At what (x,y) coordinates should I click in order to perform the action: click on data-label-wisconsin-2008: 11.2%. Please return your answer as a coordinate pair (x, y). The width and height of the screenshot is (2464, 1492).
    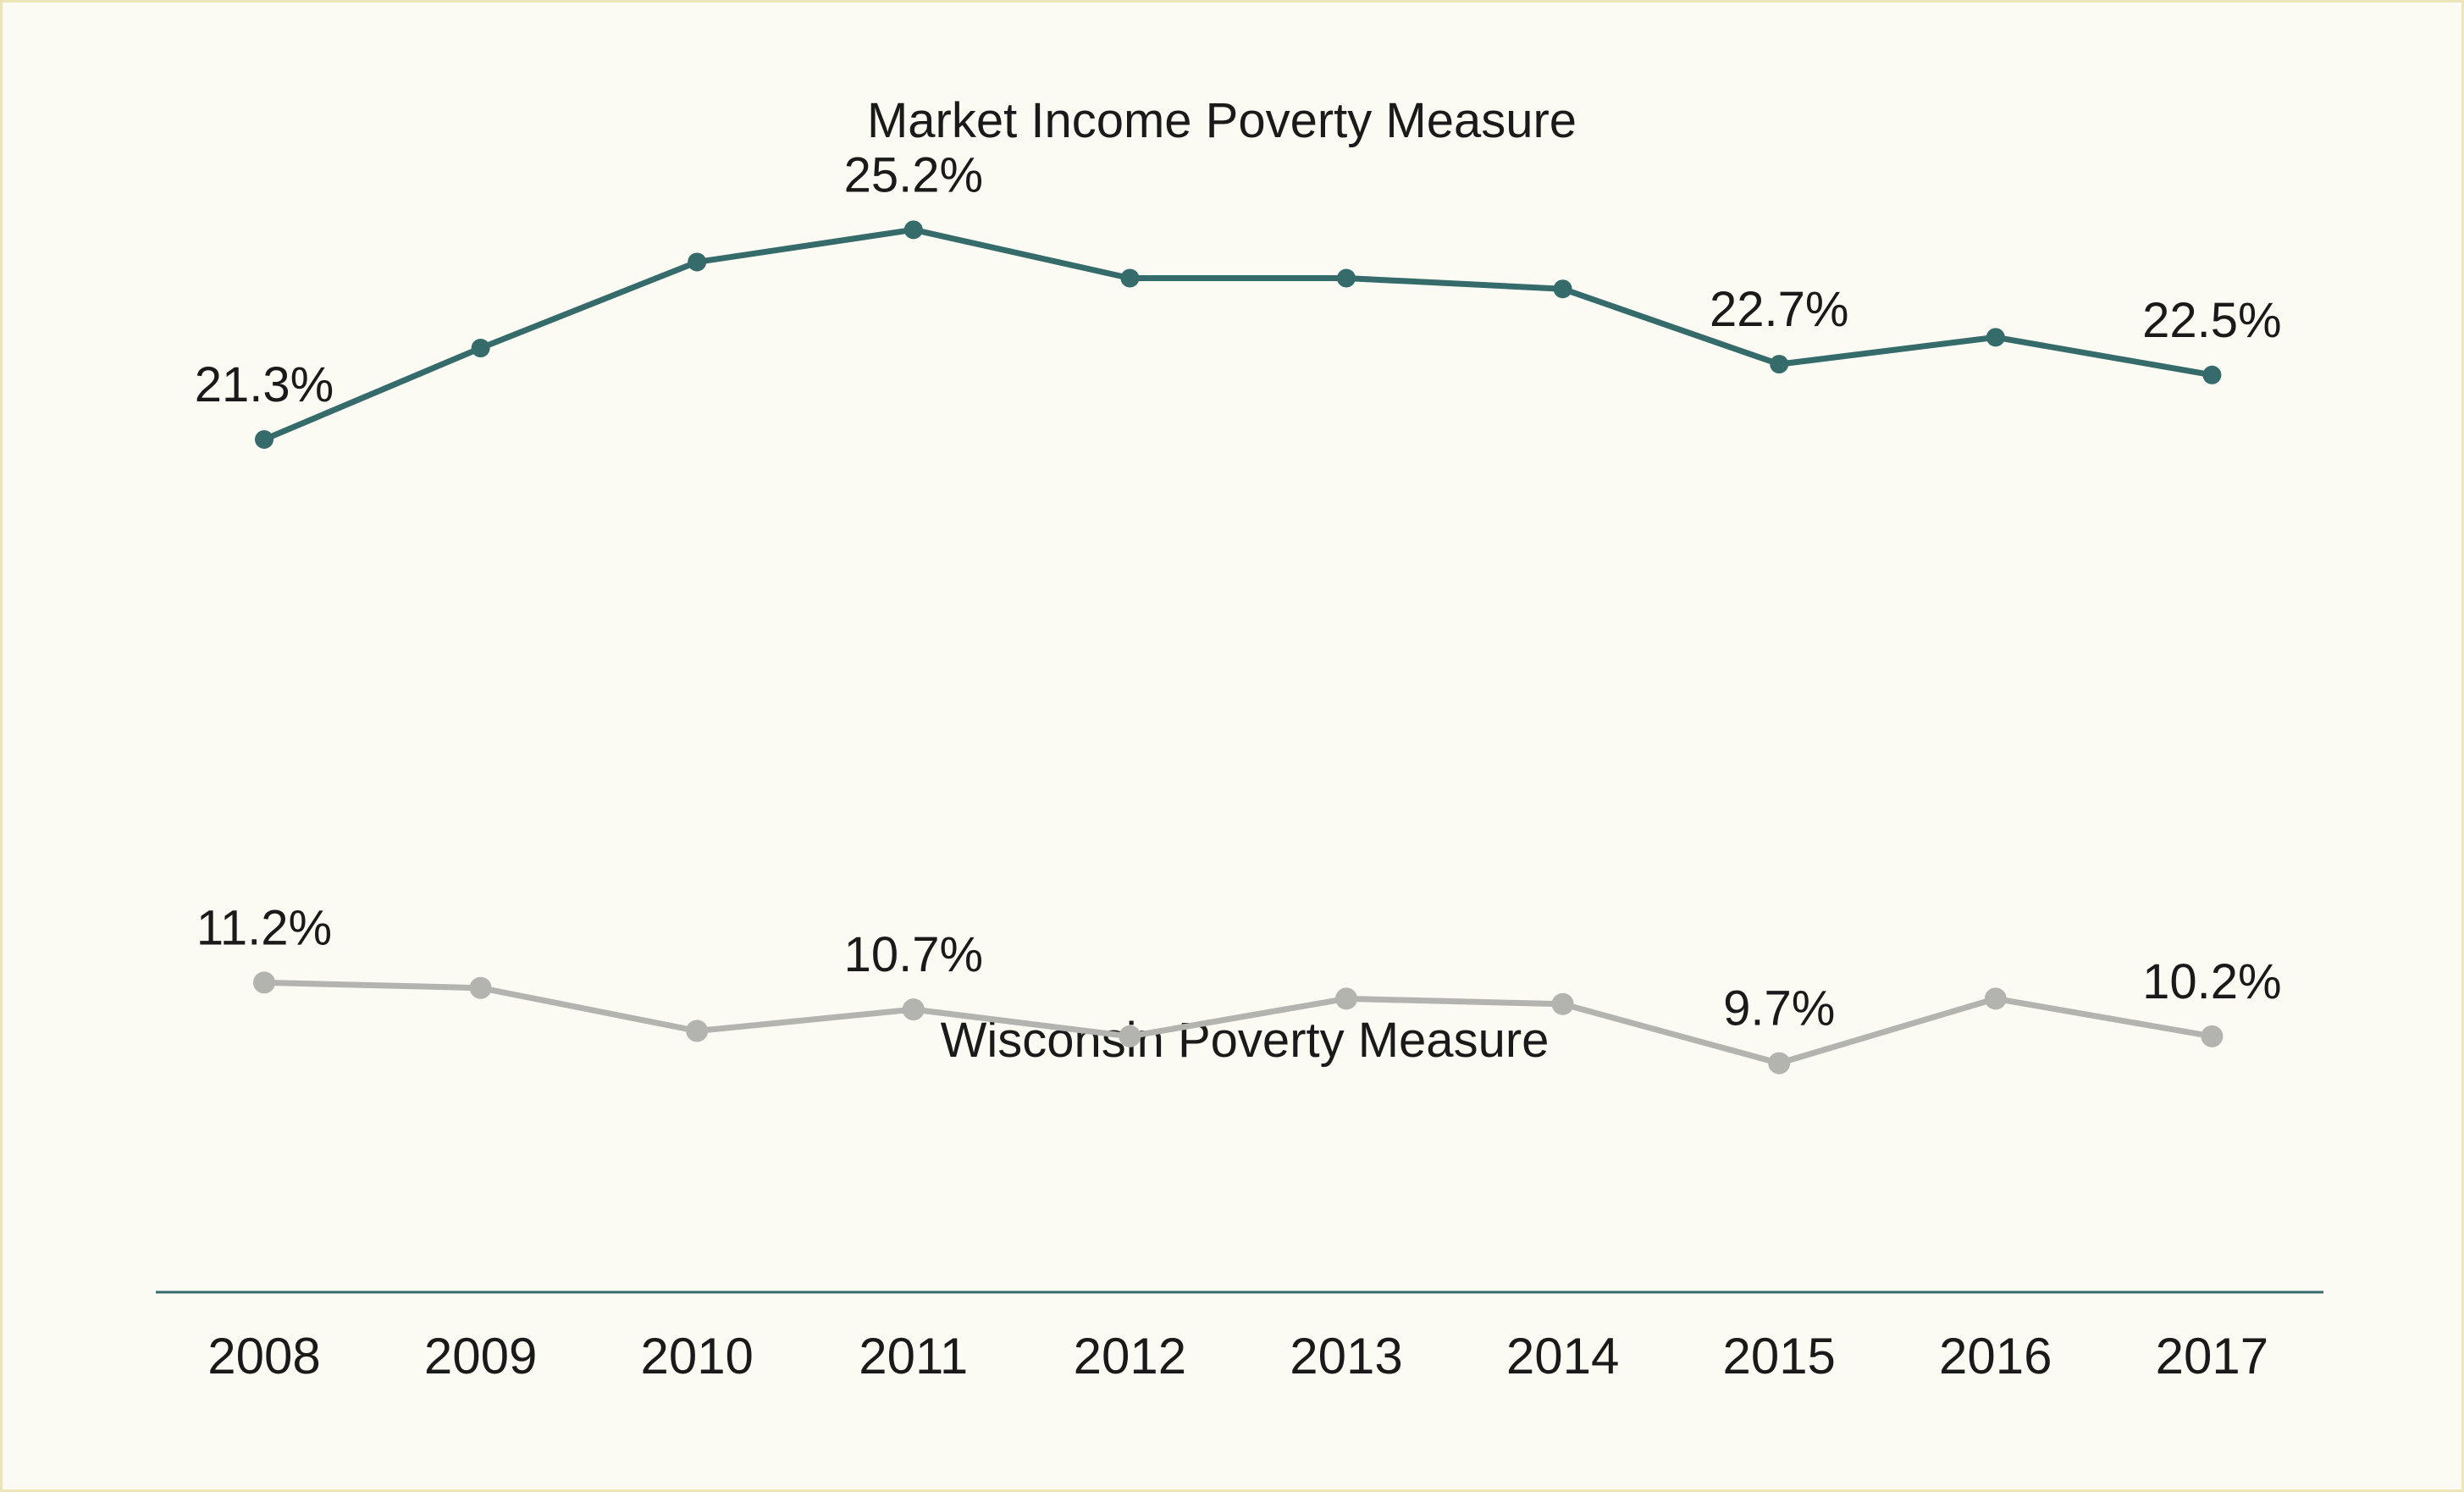
    Looking at the image, I should click on (264, 928).